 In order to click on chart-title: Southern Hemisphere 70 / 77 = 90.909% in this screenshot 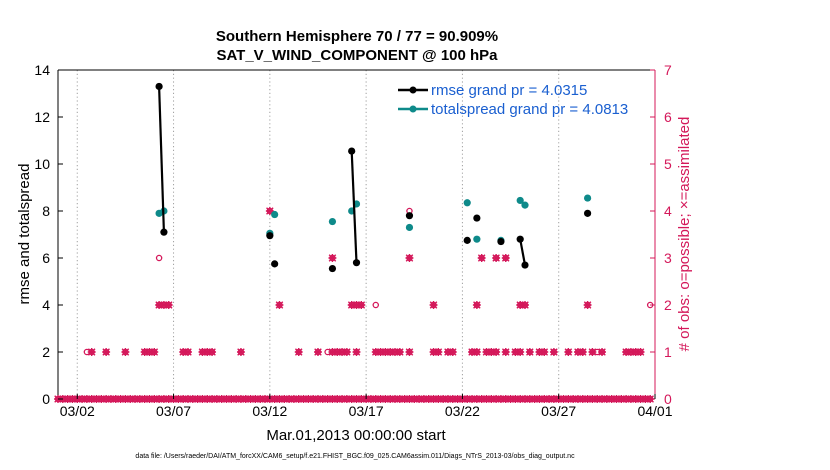, I will do `click(357, 36)`.